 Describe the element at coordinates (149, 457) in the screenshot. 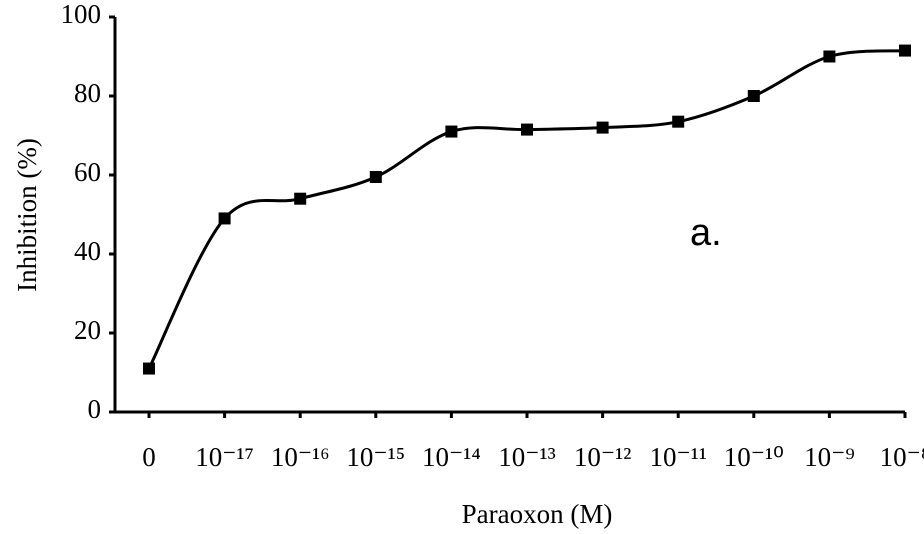

I see `x-tick-label: 0` at that location.